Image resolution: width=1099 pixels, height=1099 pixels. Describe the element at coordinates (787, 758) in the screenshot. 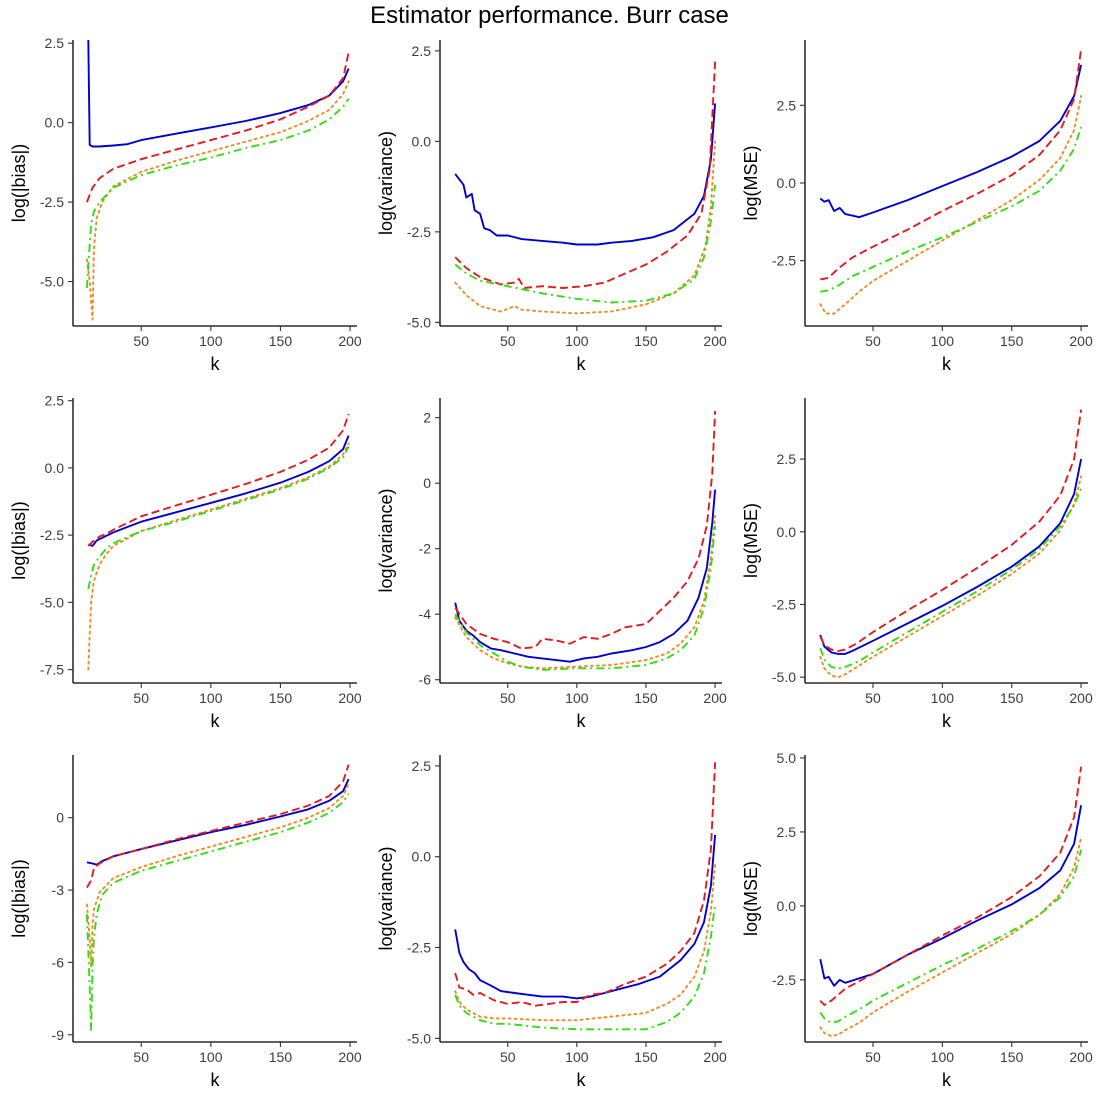

I see `y-tick-label: 5.0` at that location.